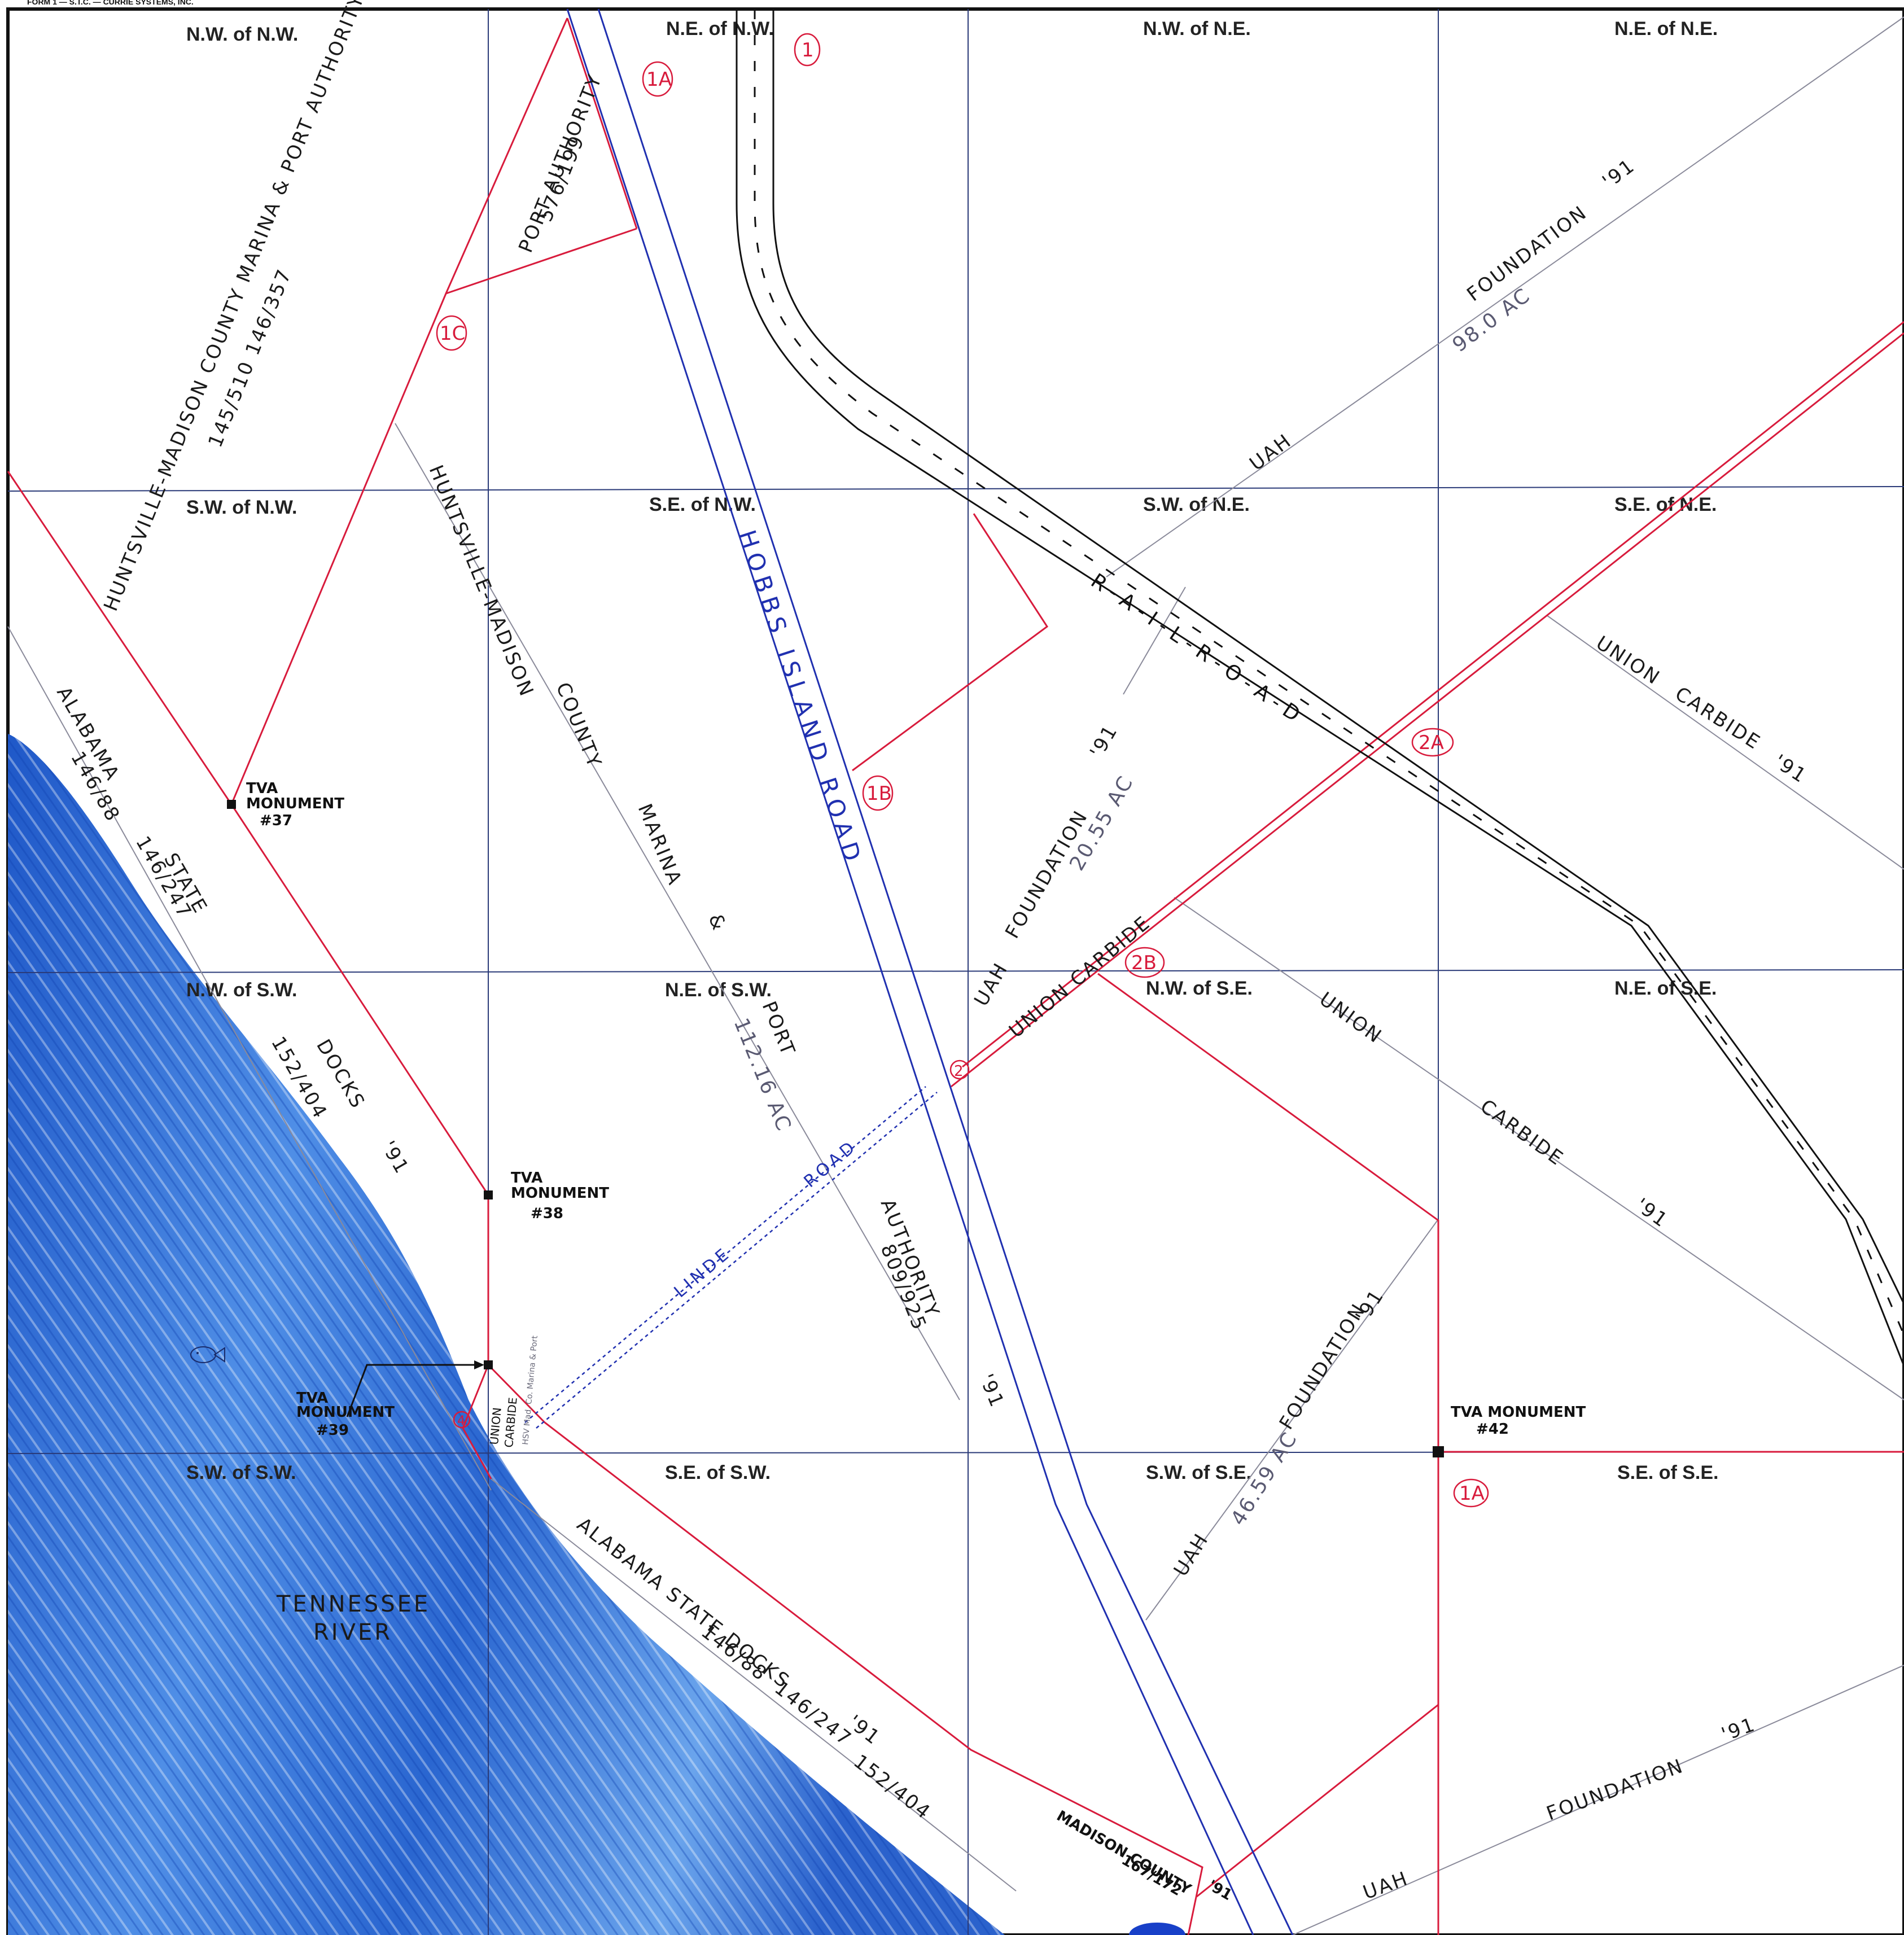  I want to click on hmc-marina-mid-marina: MARINA, so click(659, 844).